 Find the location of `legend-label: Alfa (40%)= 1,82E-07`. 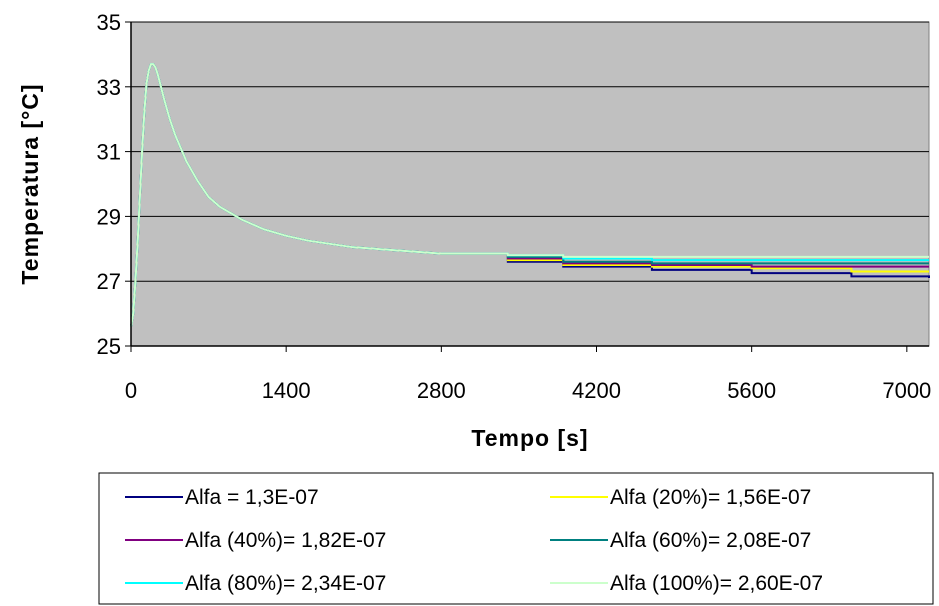

legend-label: Alfa (40%)= 1,82E-07 is located at coordinates (285, 540).